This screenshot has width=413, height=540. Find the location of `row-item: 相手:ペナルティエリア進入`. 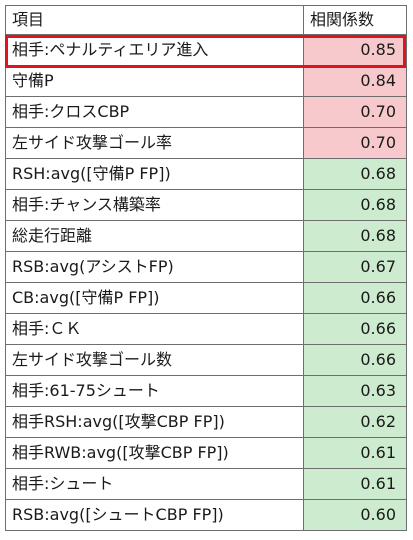

row-item: 相手:ペナルティエリア進入 is located at coordinates (154, 50).